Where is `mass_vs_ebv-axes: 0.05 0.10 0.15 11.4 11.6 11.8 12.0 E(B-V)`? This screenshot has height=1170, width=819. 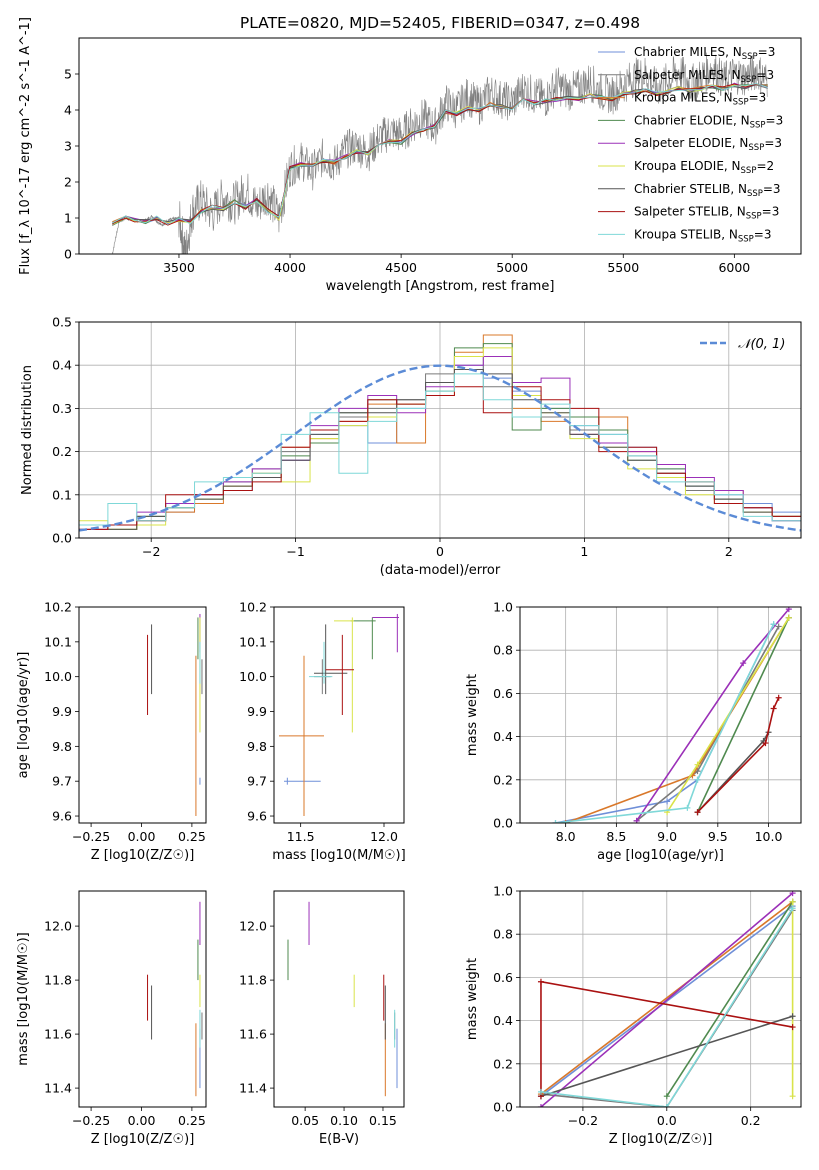
mass_vs_ebv-axes: 0.05 0.10 0.15 11.4 11.6 11.8 12.0 E(B-V) is located at coordinates (318, 1033).